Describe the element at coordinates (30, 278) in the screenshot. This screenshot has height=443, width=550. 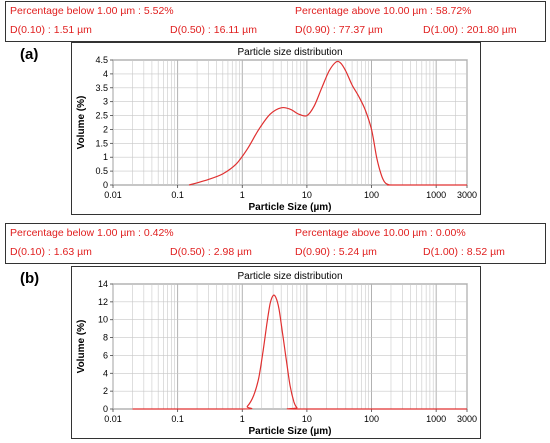
I see `panel-label-b: (b)` at that location.